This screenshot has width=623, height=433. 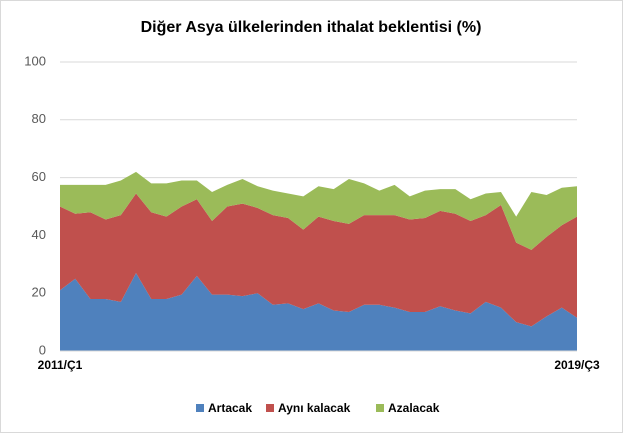 What do you see at coordinates (35, 60) in the screenshot?
I see `y-tick-label: 100` at bounding box center [35, 60].